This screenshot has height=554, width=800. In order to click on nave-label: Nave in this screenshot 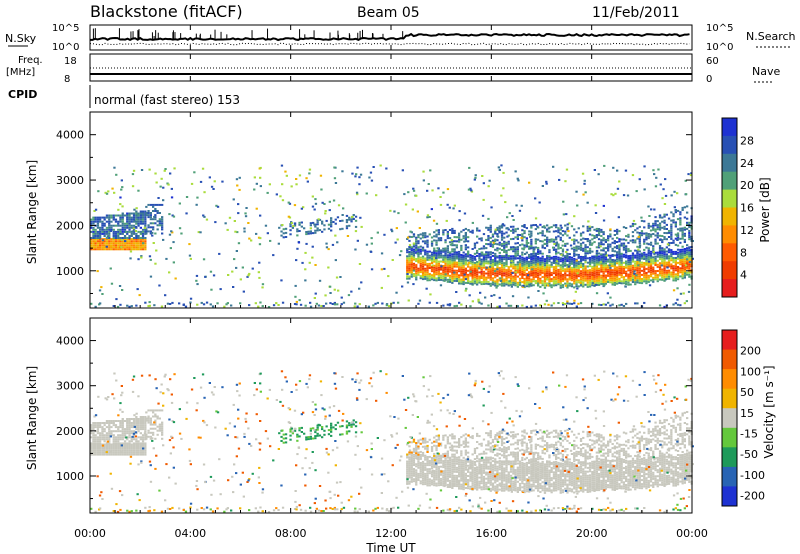, I will do `click(766, 71)`.